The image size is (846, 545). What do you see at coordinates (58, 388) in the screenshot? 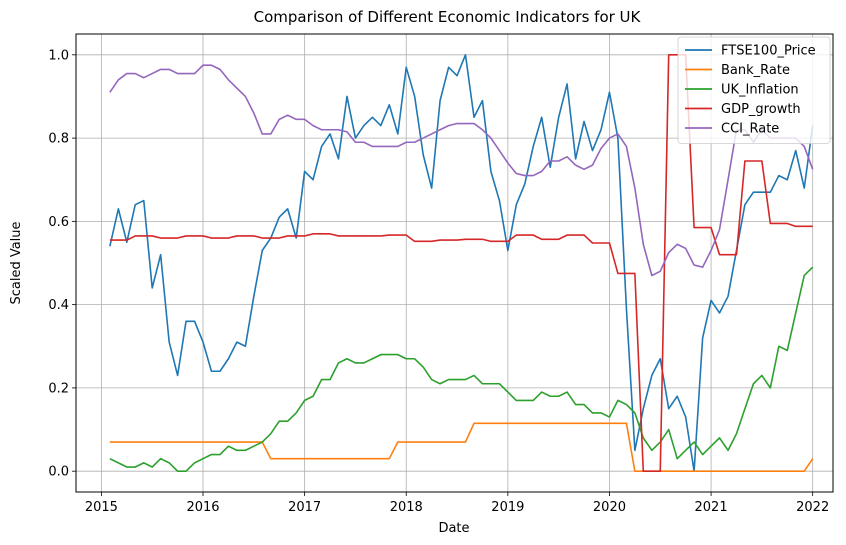
I see `y-tick-label: 0.2` at bounding box center [58, 388].